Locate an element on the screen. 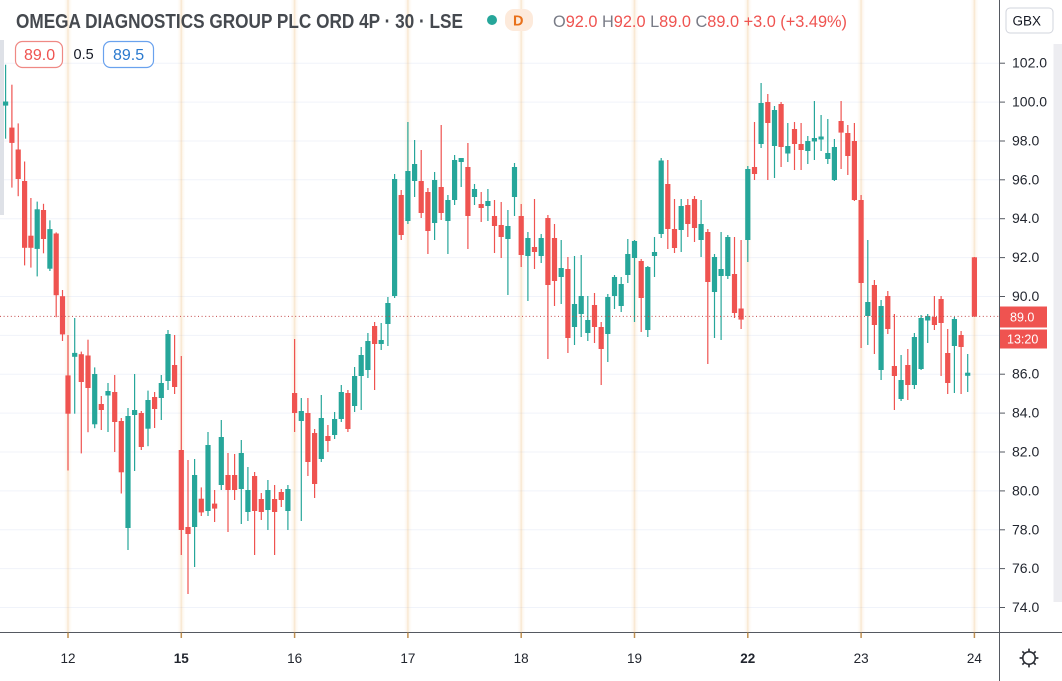 This screenshot has width=1062, height=681. svg-text: 18 is located at coordinates (521, 658).